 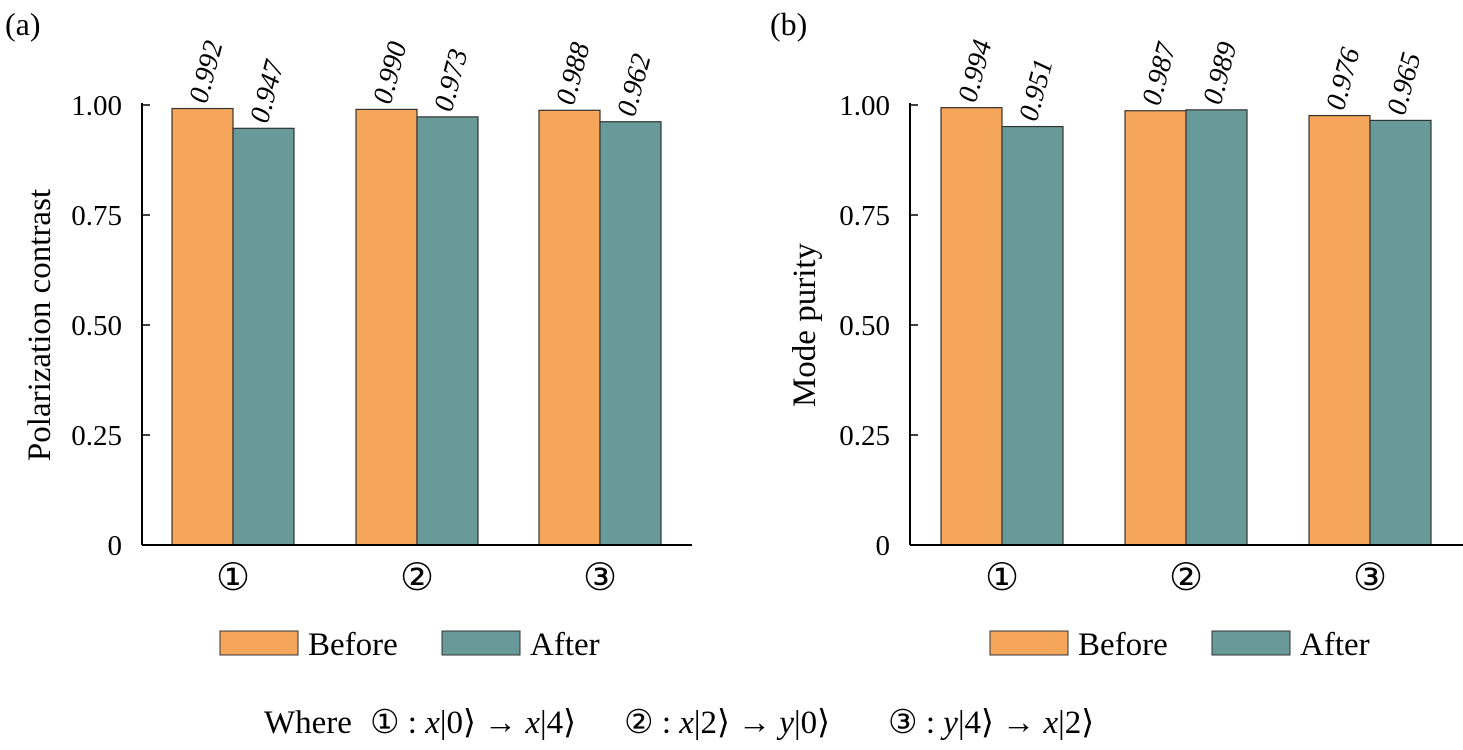 I want to click on data-label: 0.989, so click(x=1220, y=73).